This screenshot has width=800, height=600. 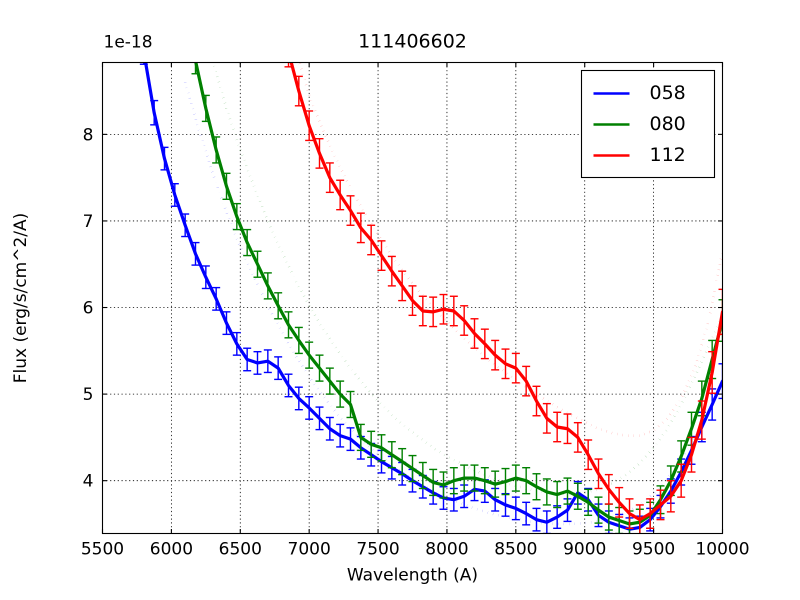 I want to click on x-tick-label: 8000, so click(x=446, y=550).